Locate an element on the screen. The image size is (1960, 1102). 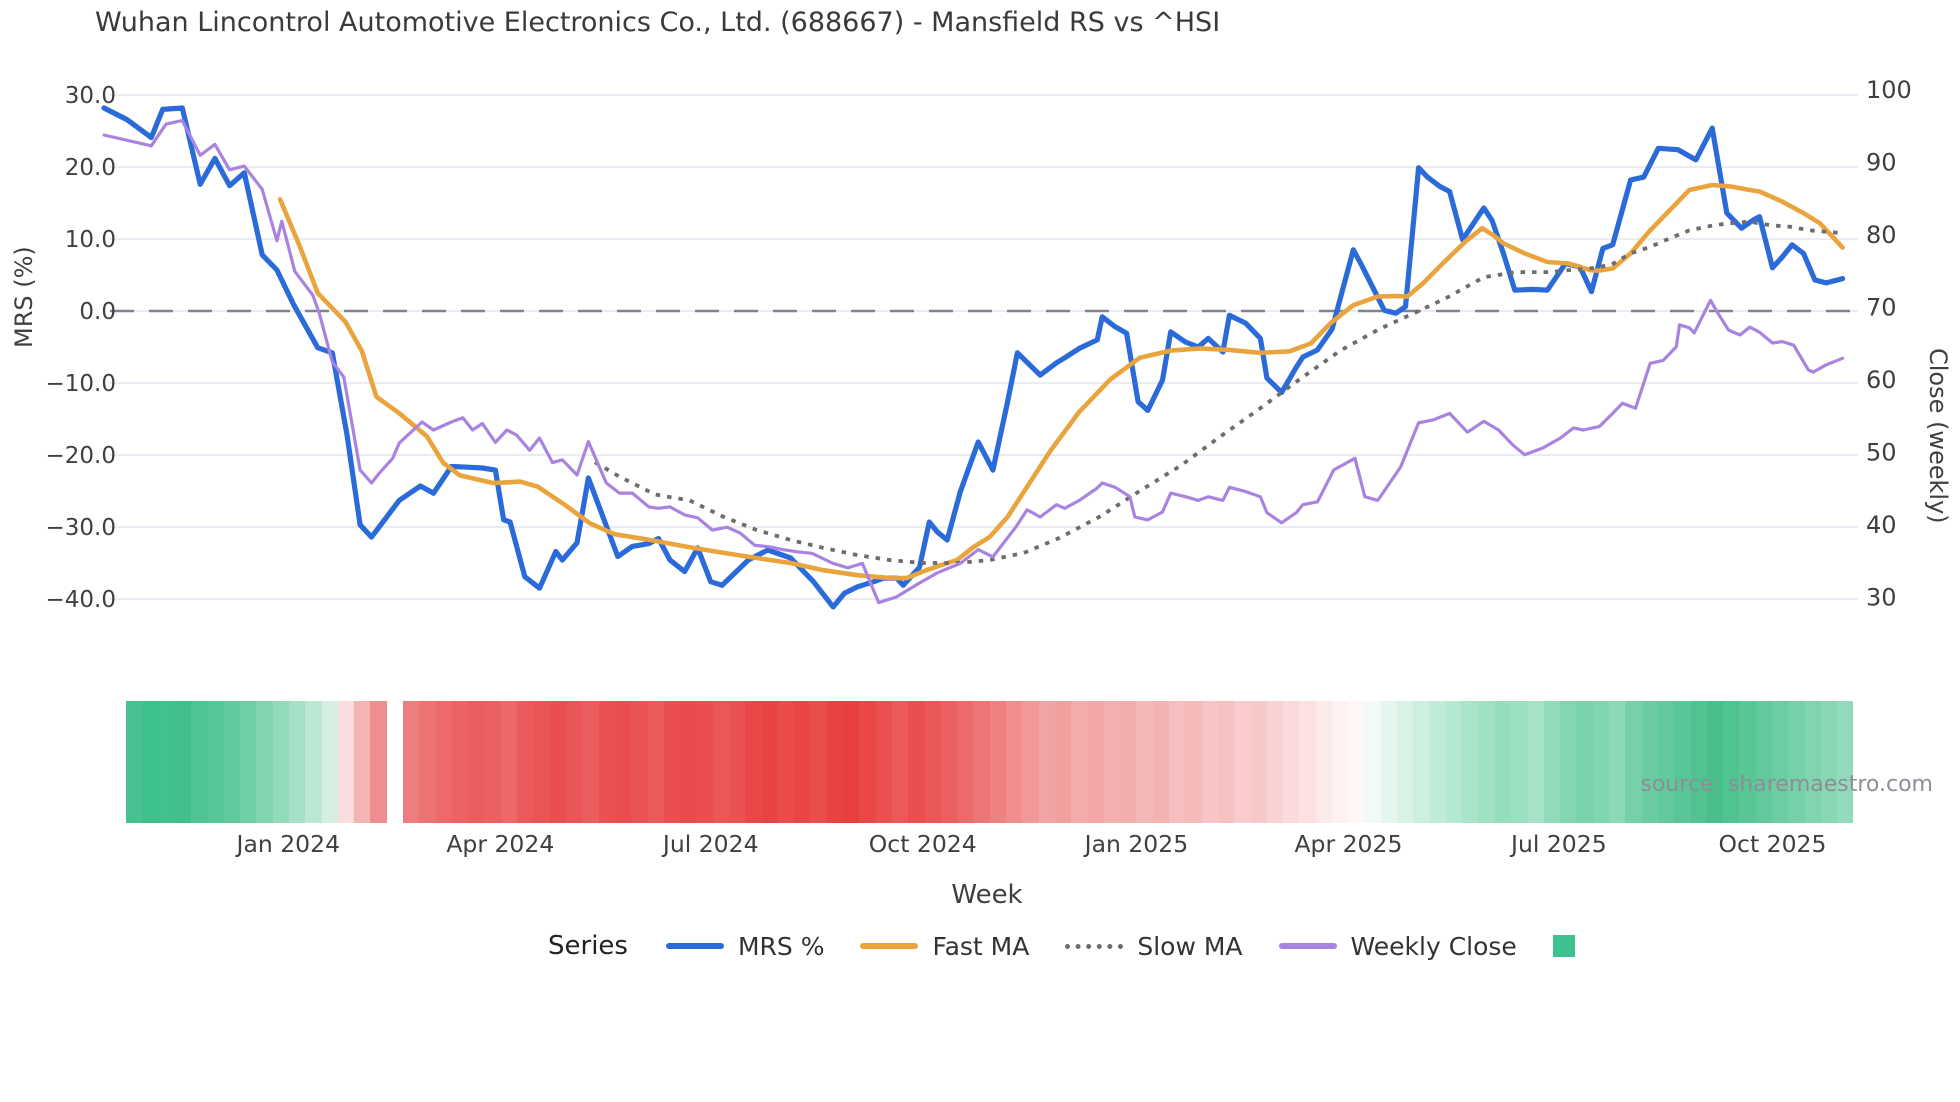
right-axis-tick-60: 60 is located at coordinates (1881, 380).